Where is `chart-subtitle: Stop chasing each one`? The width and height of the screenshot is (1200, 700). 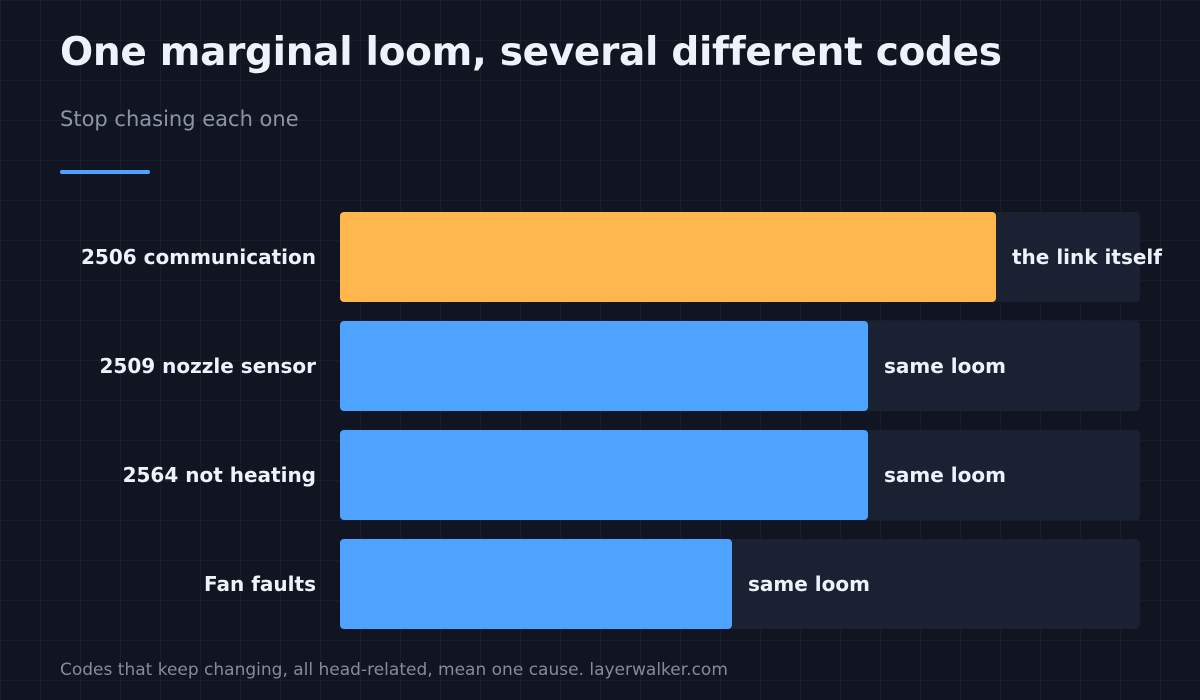 chart-subtitle: Stop chasing each one is located at coordinates (179, 119).